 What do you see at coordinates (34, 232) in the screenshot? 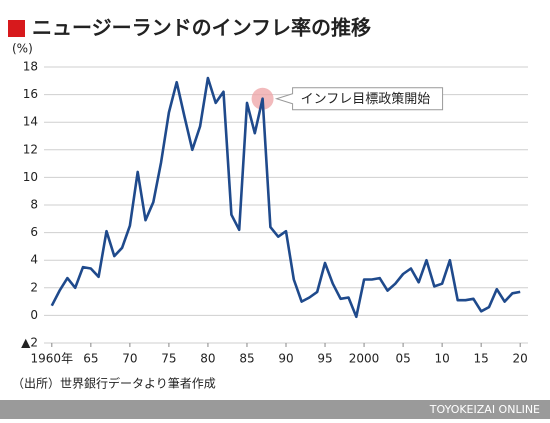
I see `y-tick-label: 6` at bounding box center [34, 232].